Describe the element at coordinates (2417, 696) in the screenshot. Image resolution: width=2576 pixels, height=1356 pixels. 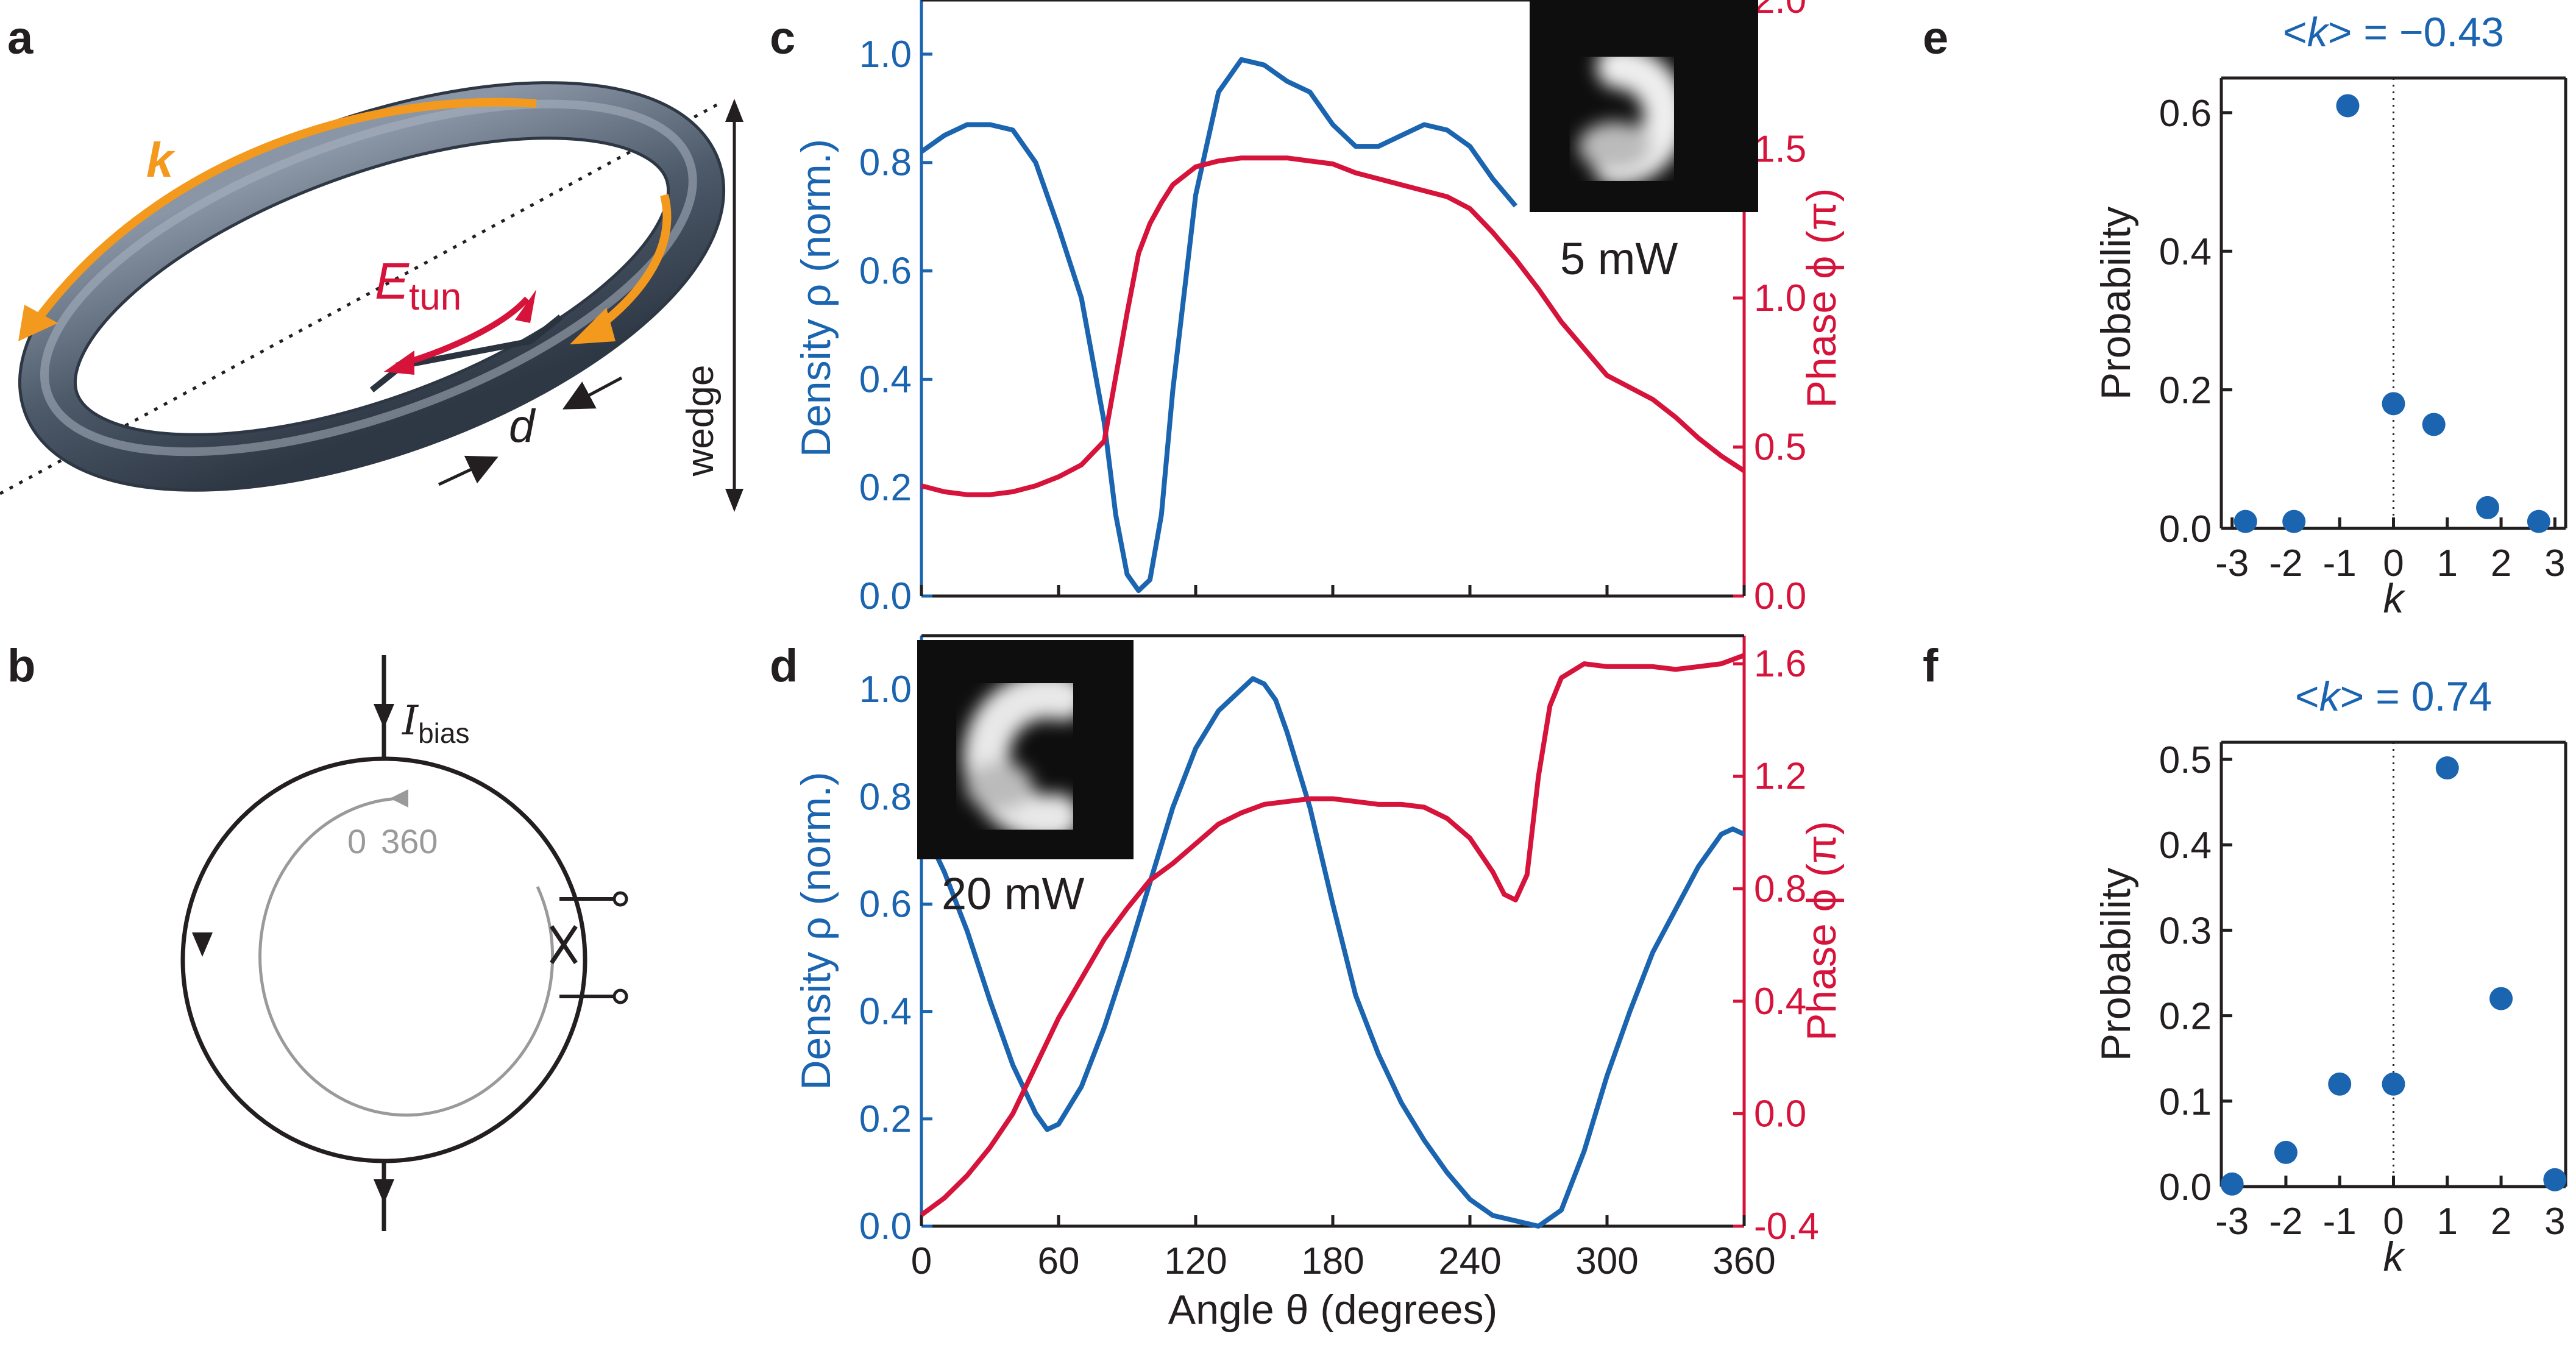
I see `title-suffix: > = 0.74` at that location.